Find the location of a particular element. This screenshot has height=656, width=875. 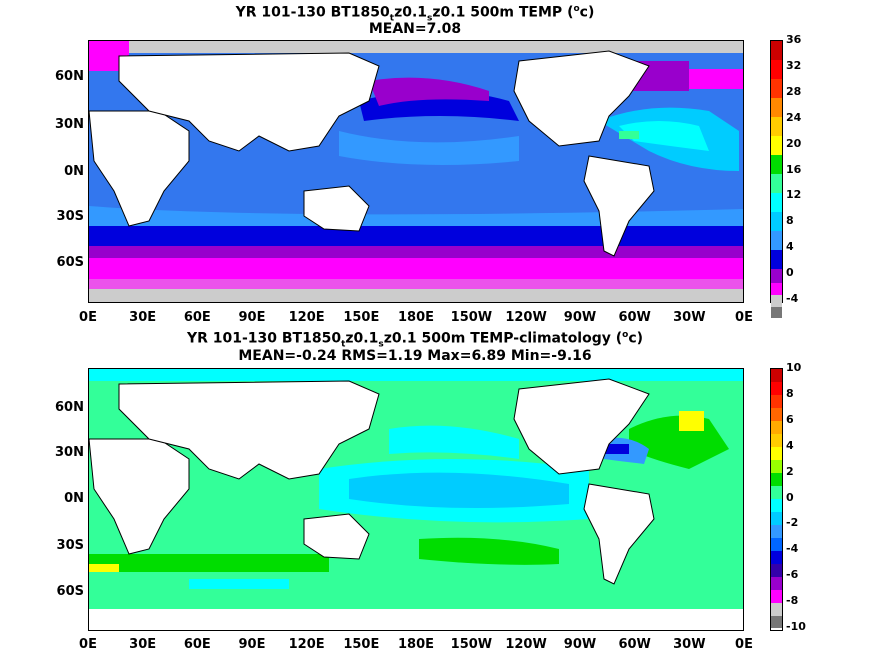

p1-colorbar-label: 28 is located at coordinates (794, 91).